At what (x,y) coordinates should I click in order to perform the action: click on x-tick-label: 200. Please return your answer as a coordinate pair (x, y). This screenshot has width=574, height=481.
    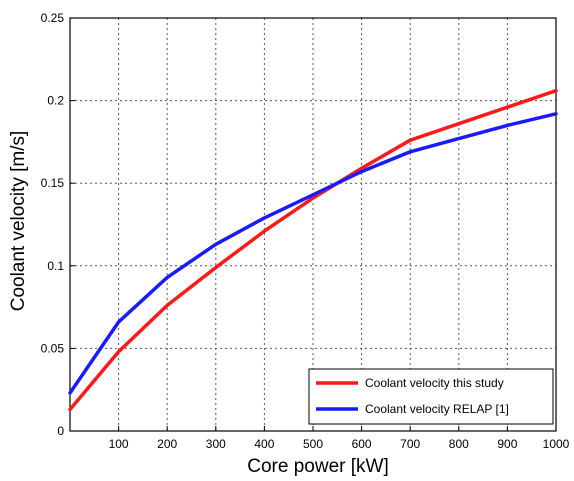
    Looking at the image, I should click on (167, 444).